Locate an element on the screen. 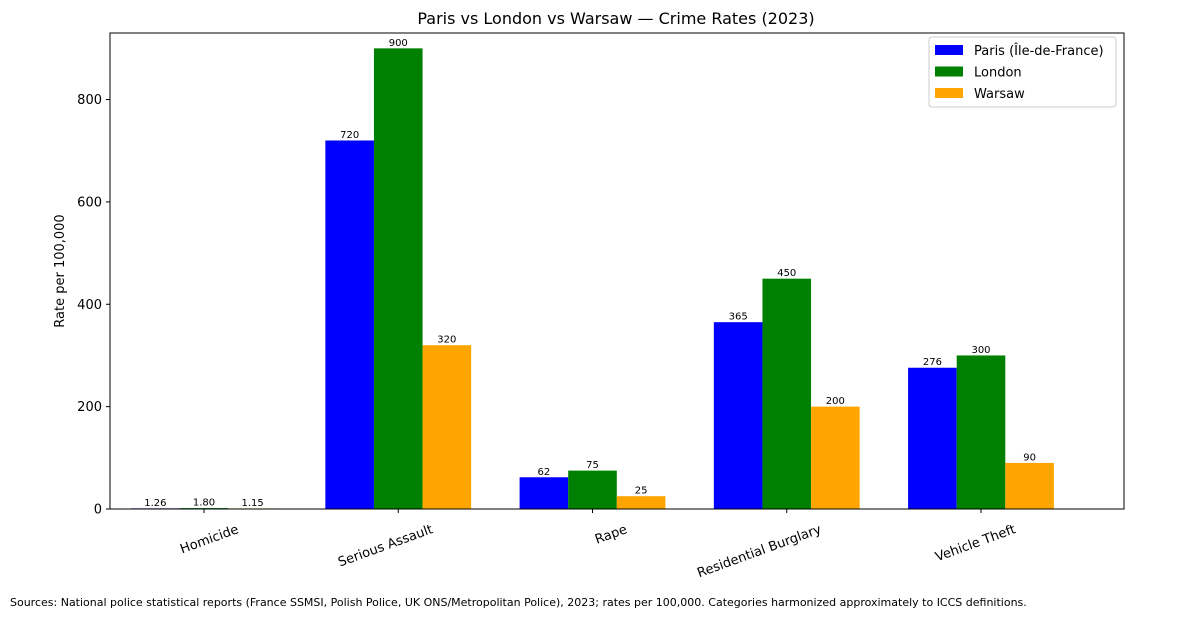 The image size is (1177, 620). legend-label: Warsaw is located at coordinates (999, 94).